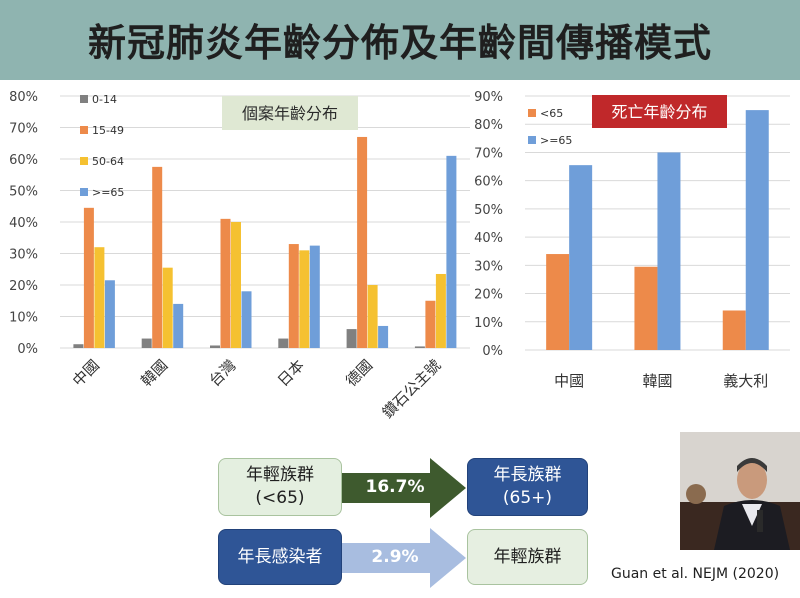 The width and height of the screenshot is (800, 598). Describe the element at coordinates (740, 491) in the screenshot. I see `speaker-video-thumbnail` at that location.